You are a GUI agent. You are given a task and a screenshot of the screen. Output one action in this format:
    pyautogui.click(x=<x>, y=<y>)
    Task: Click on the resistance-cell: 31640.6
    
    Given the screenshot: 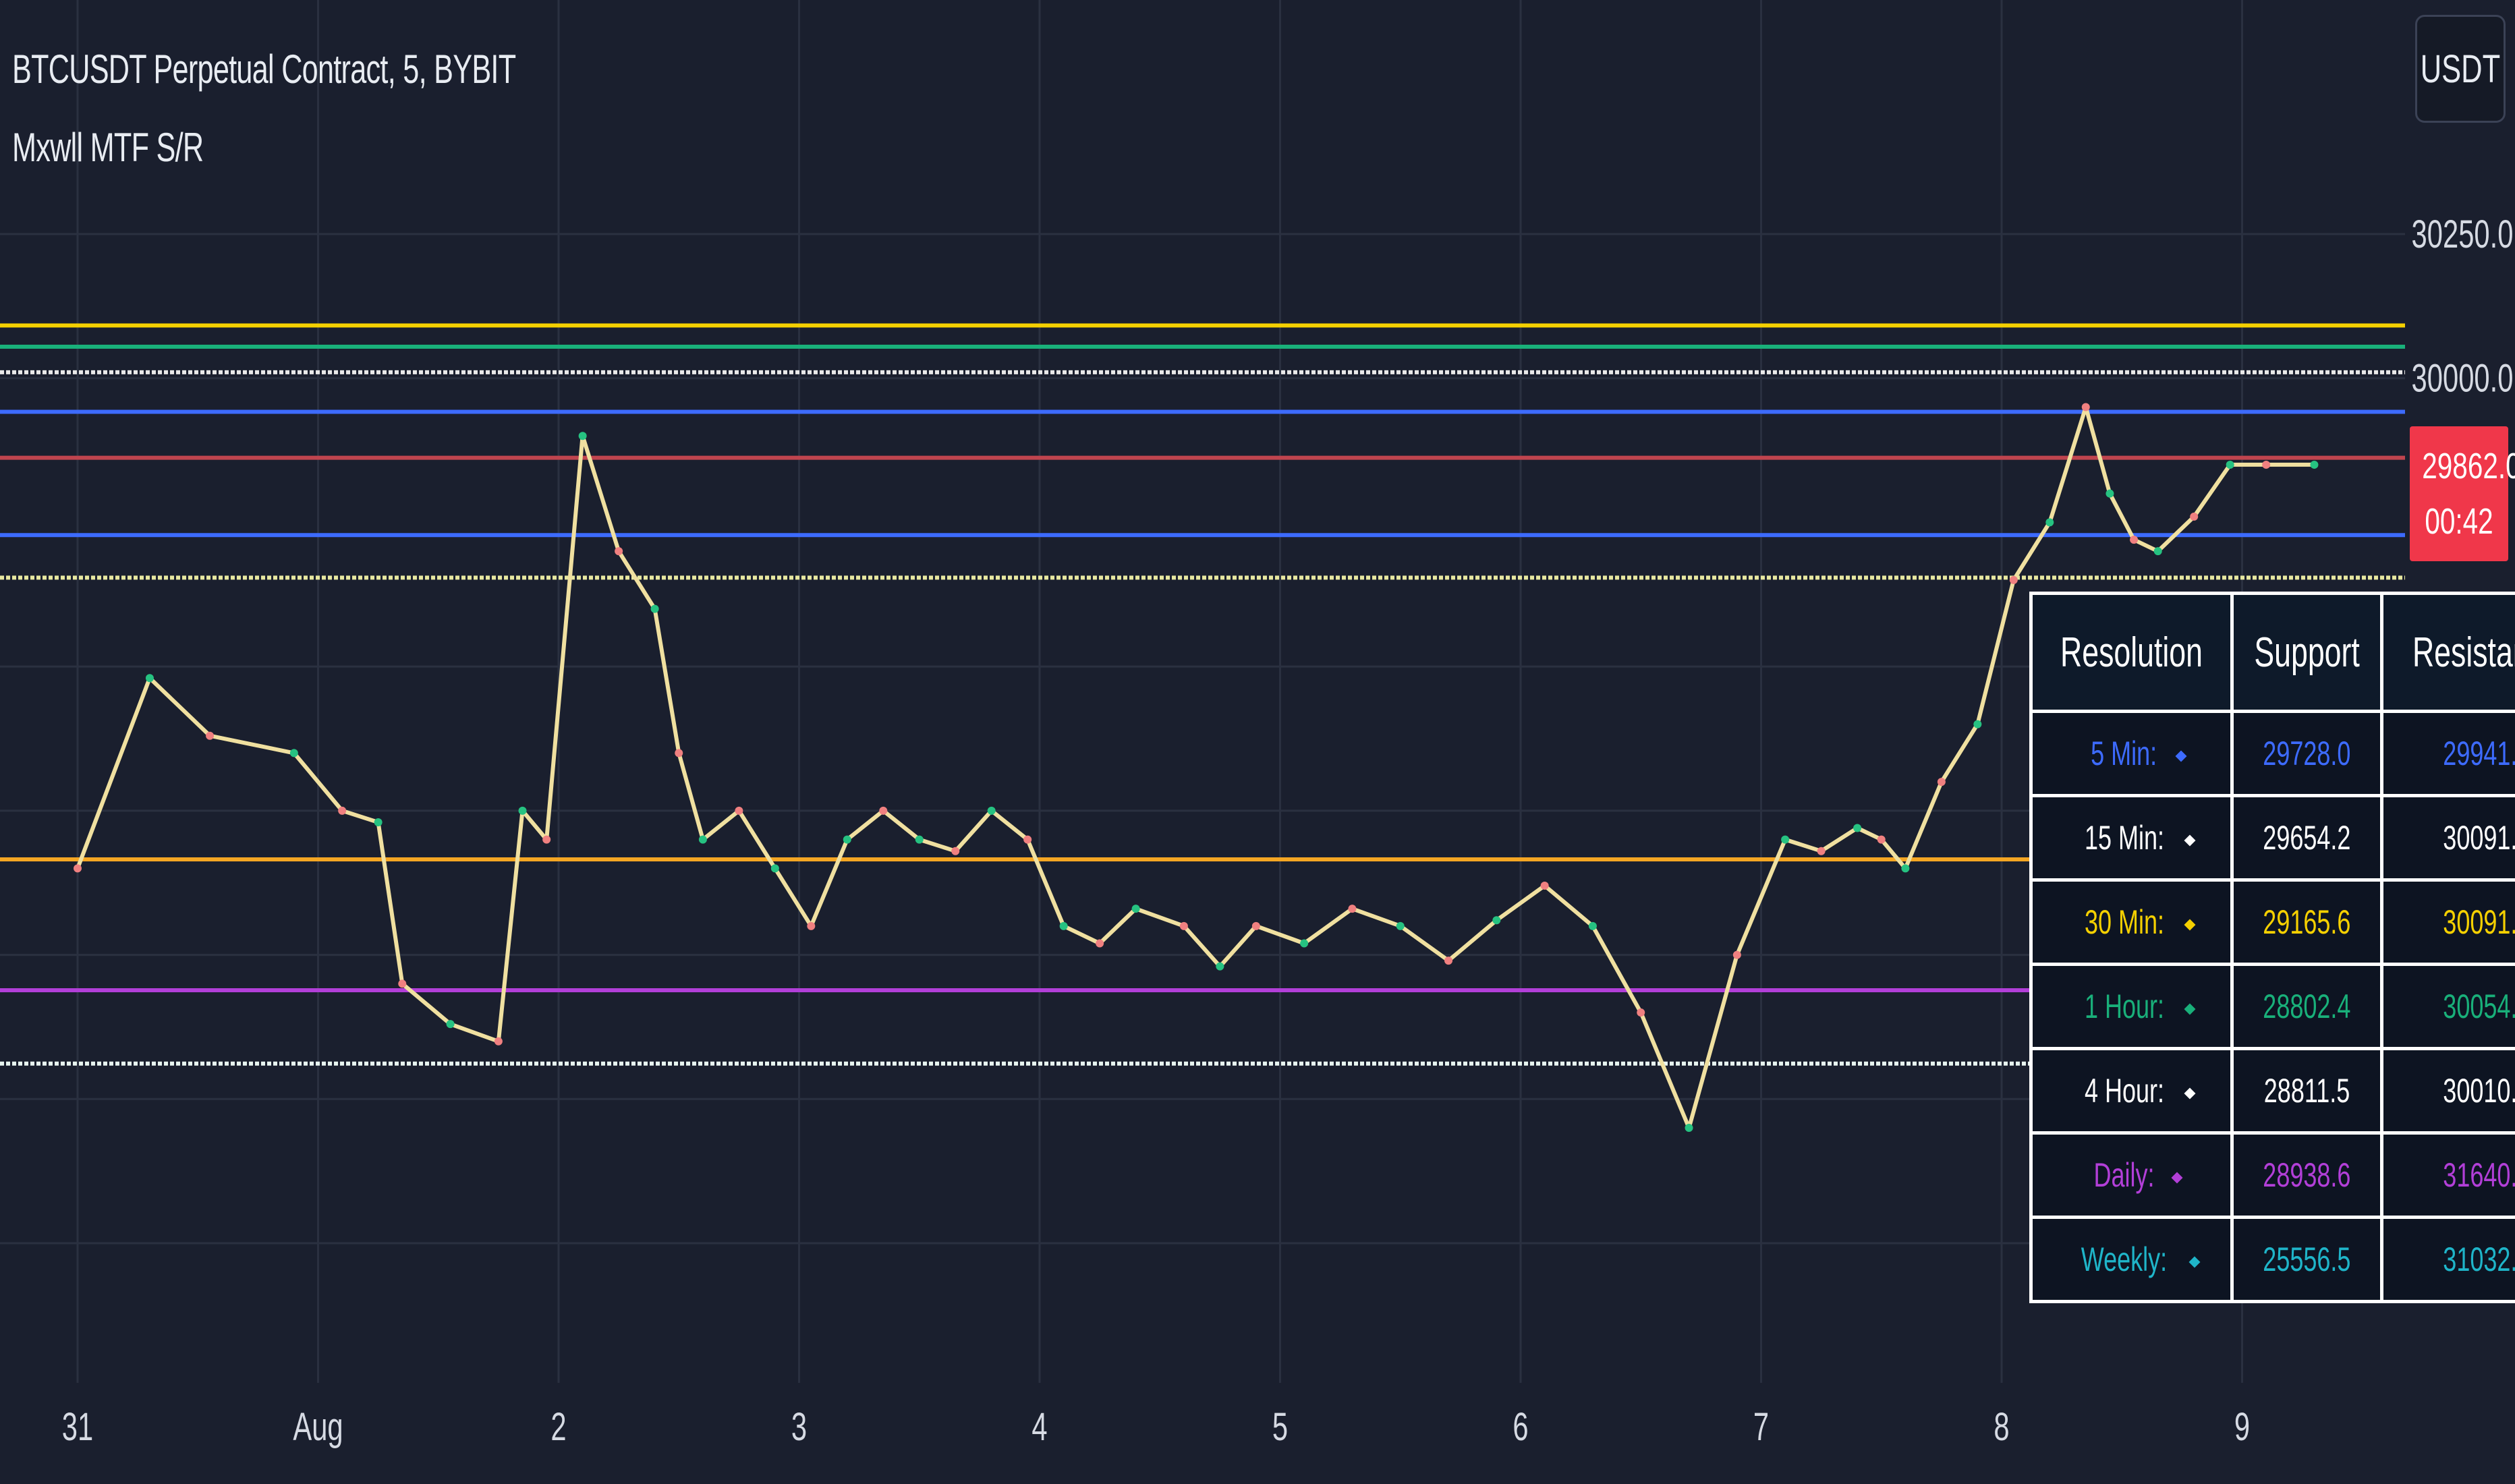 What is the action you would take?
    pyautogui.click(x=2447, y=1175)
    